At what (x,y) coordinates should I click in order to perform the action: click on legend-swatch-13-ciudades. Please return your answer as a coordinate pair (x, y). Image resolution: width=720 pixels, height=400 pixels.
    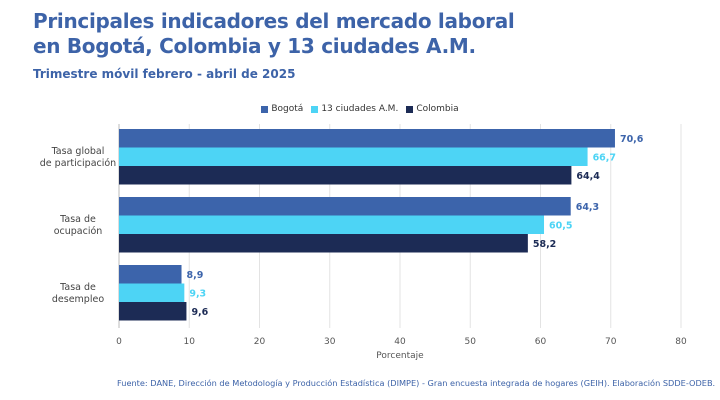
    Looking at the image, I should click on (315, 109).